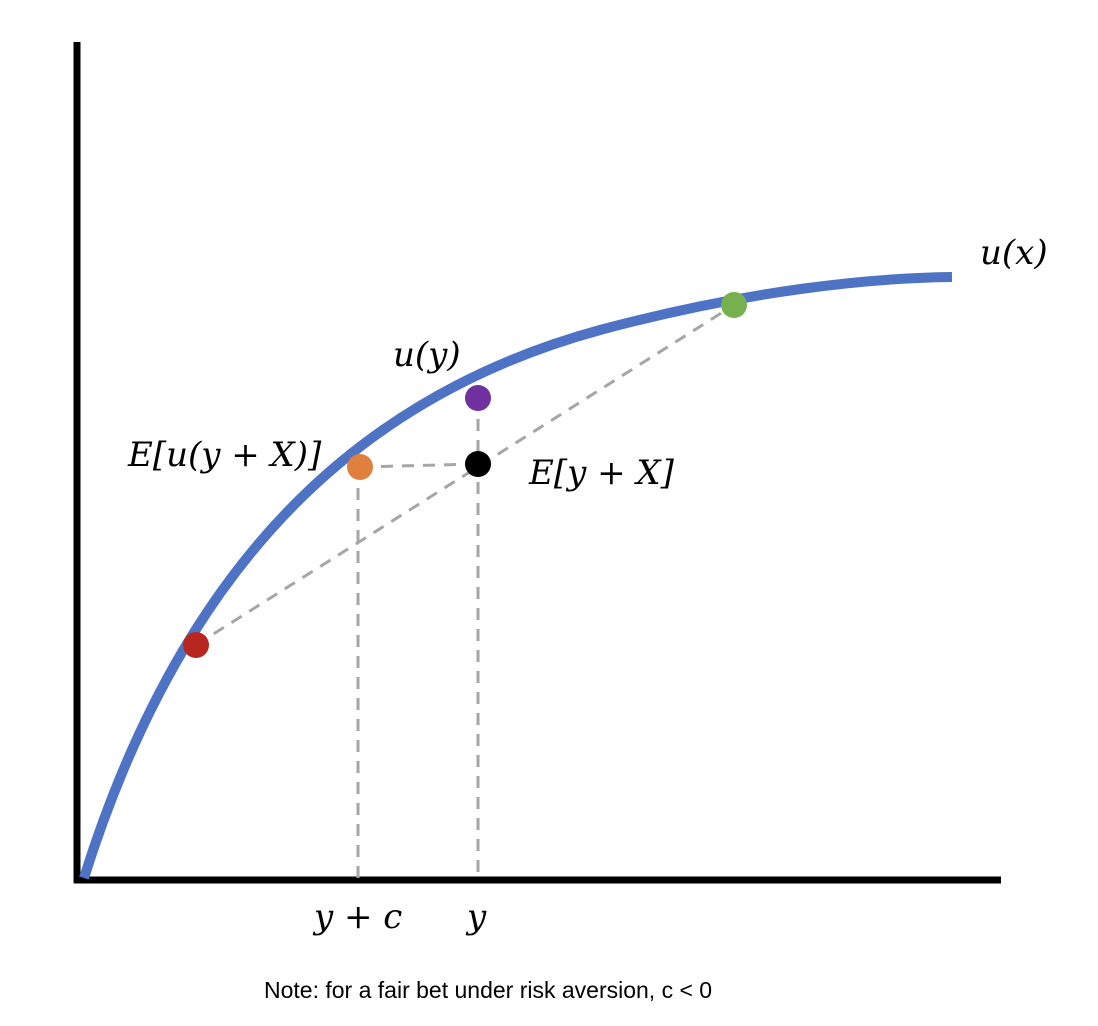  Describe the element at coordinates (478, 464) in the screenshot. I see `mean-point` at that location.